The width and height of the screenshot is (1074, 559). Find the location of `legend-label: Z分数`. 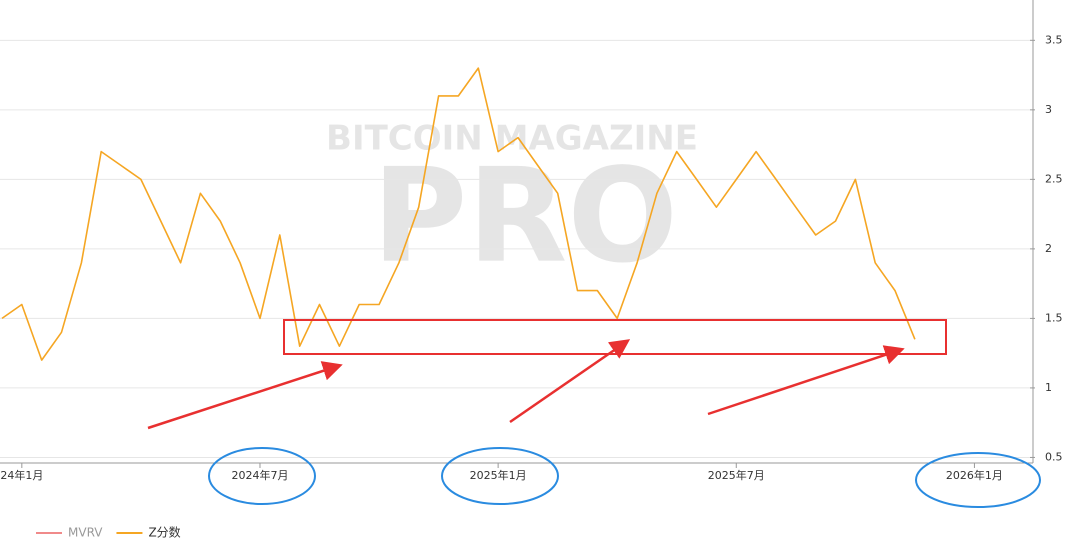

legend-label: Z分数 is located at coordinates (164, 532).